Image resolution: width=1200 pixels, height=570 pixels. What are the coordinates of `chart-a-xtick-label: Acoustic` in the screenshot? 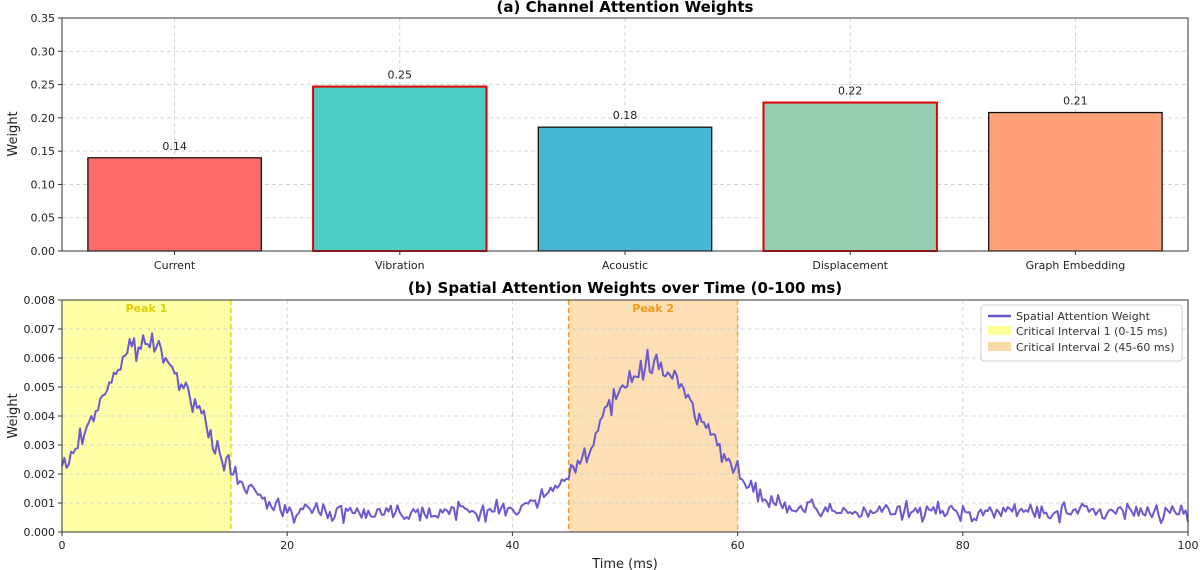 It's located at (625, 265).